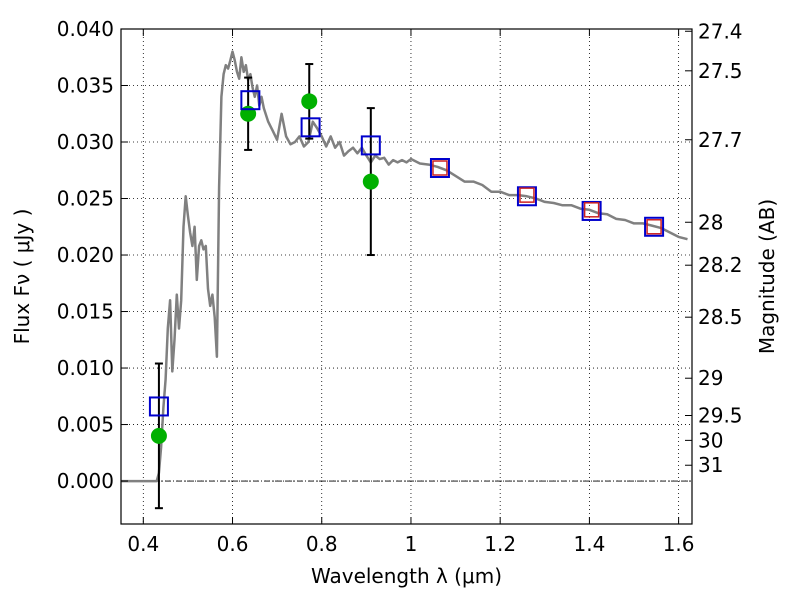  I want to click on right-tick-label: 27.5, so click(720, 71).